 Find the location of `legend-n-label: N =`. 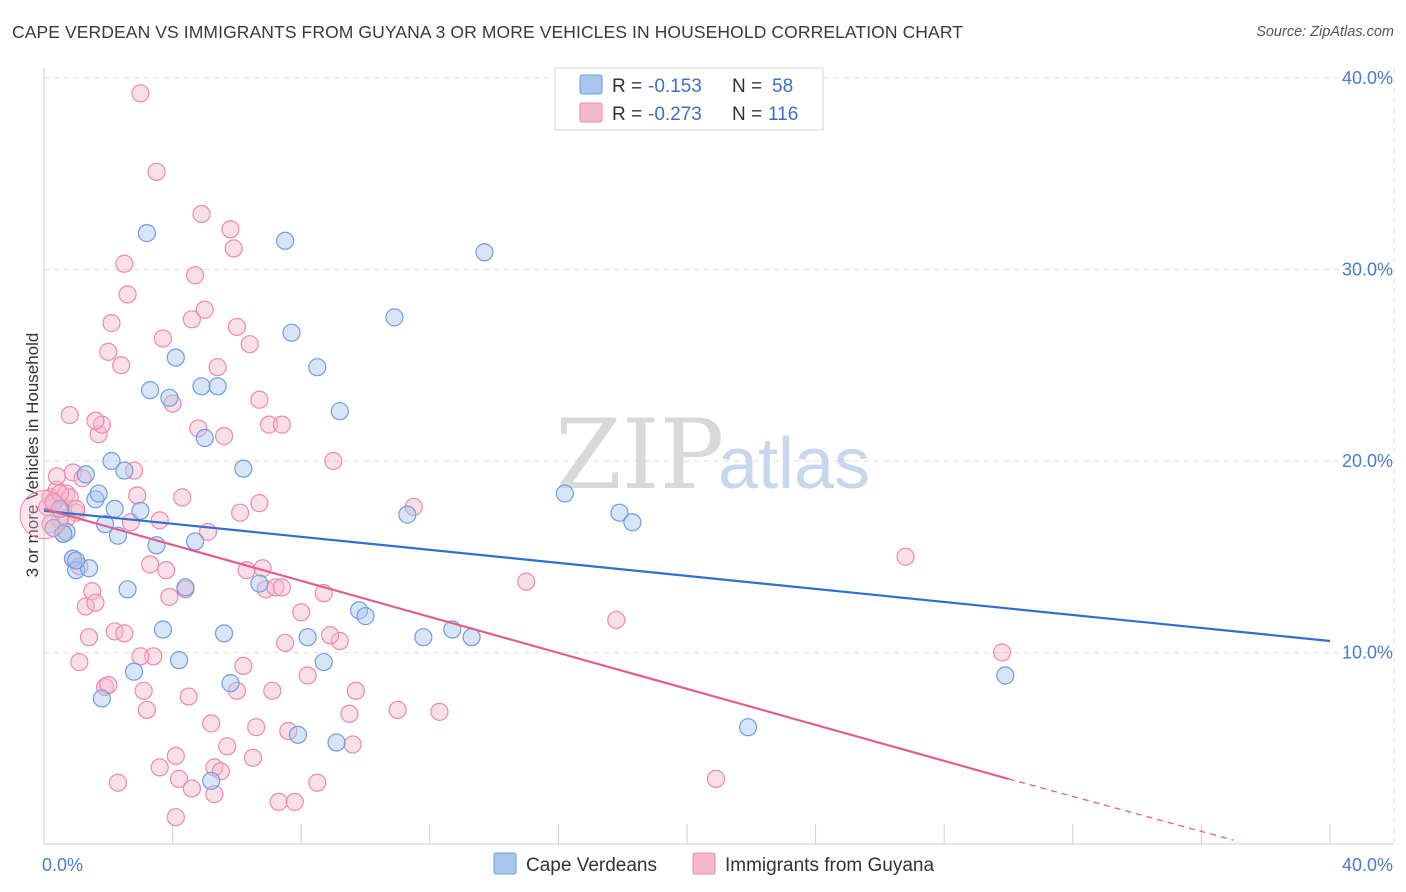

legend-n-label: N = is located at coordinates (747, 114).